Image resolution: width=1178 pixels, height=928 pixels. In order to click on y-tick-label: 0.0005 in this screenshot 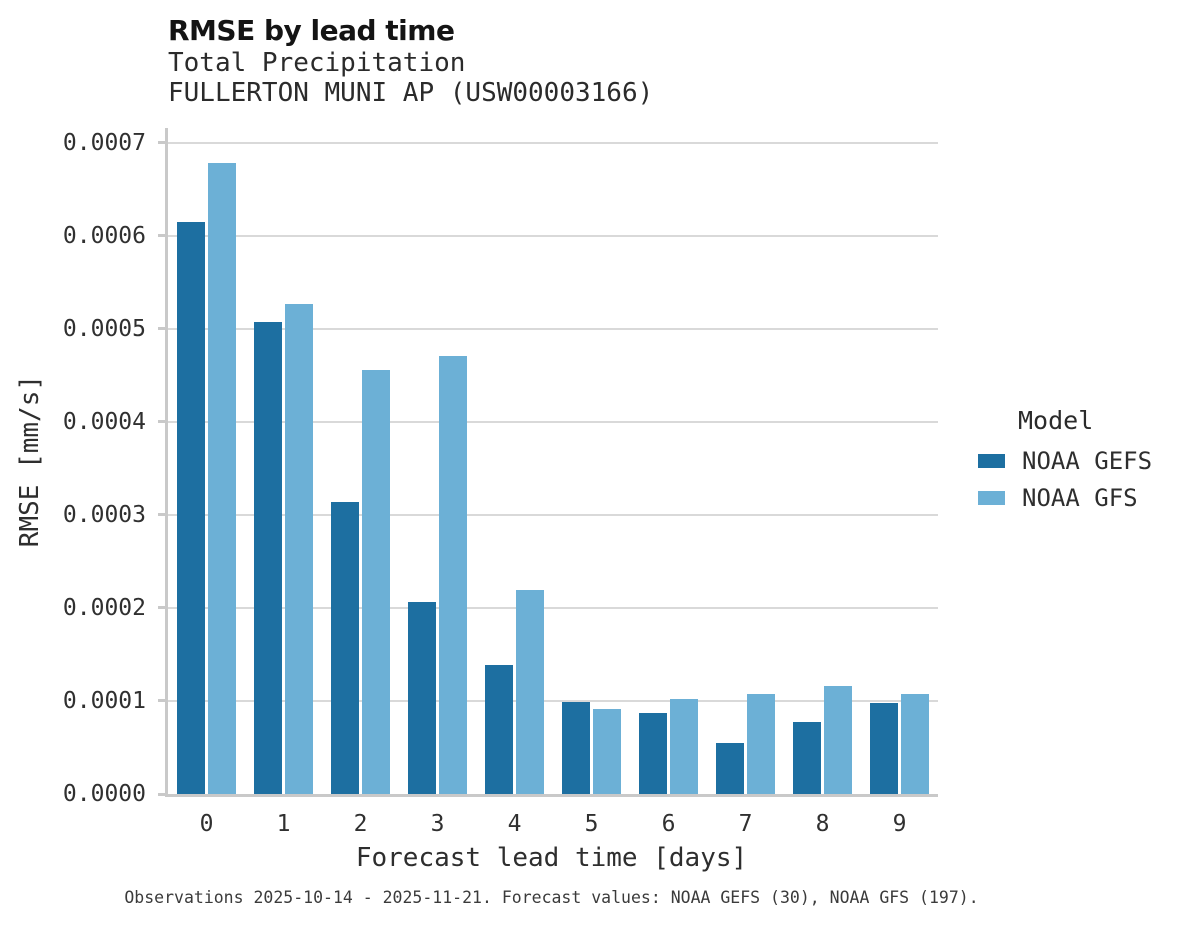, I will do `click(104, 328)`.